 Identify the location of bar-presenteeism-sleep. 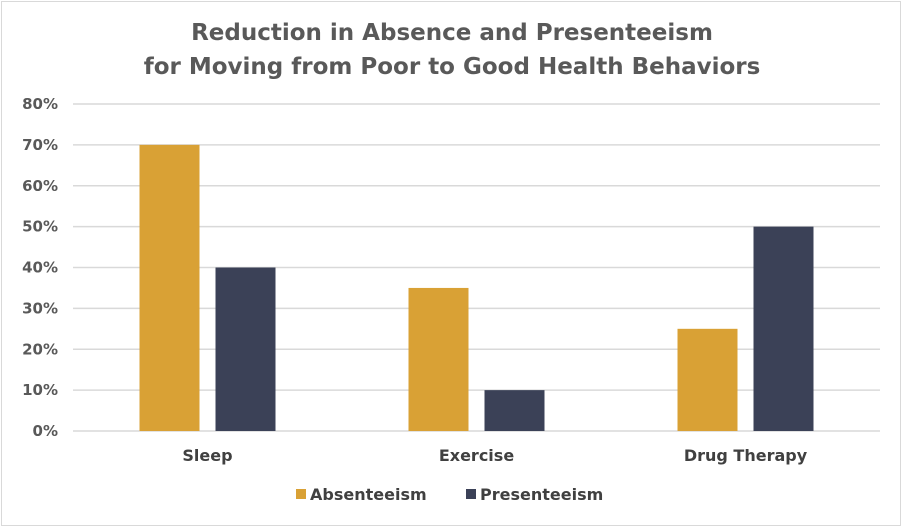
(245, 349).